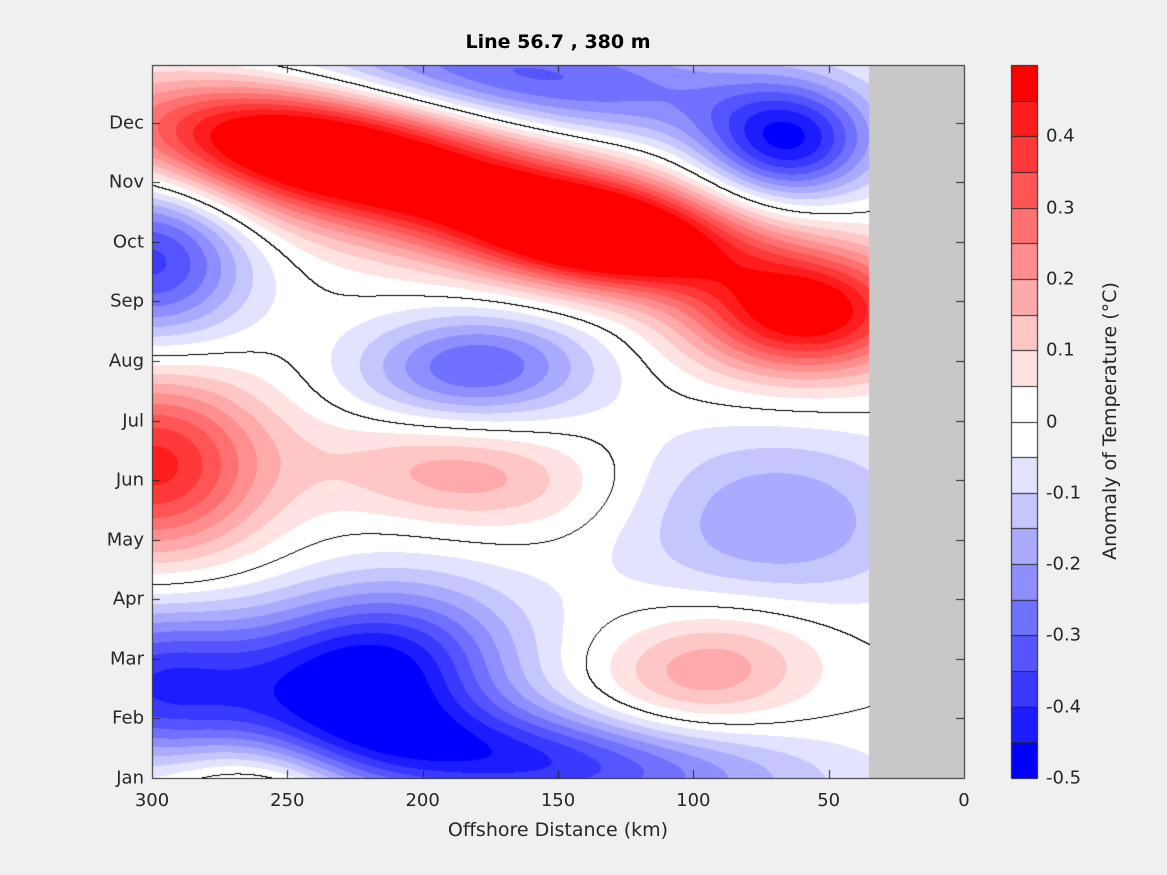  I want to click on colorbar-tick-label: -0.5, so click(1064, 778).